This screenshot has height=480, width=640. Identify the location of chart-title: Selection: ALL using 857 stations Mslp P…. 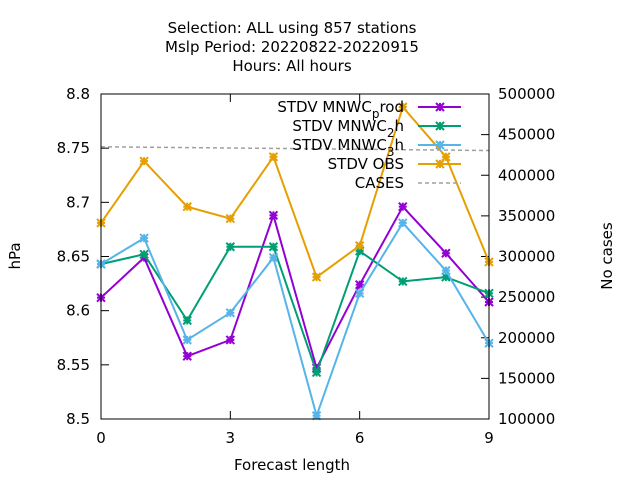
(292, 47).